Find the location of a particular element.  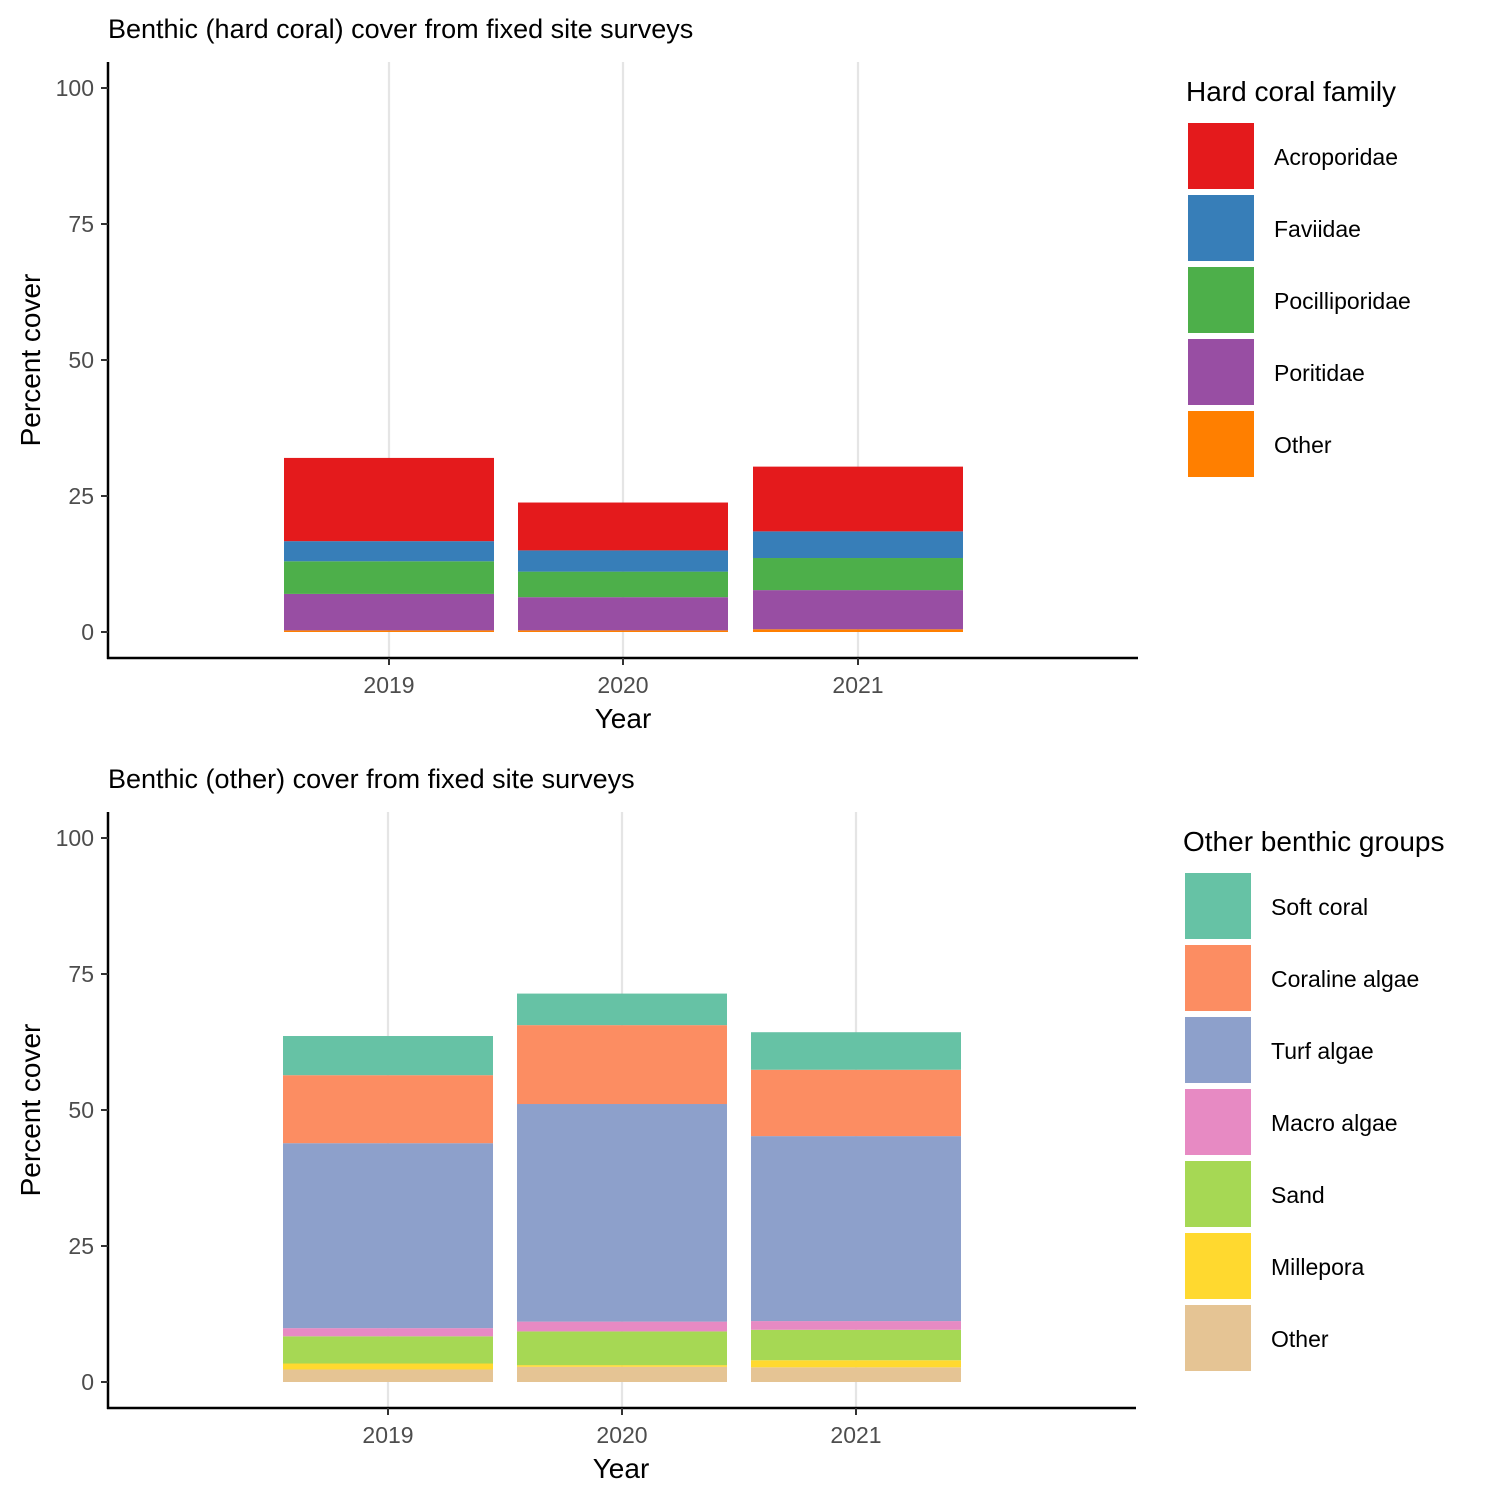

legend-label: Soft coral is located at coordinates (1319, 907).